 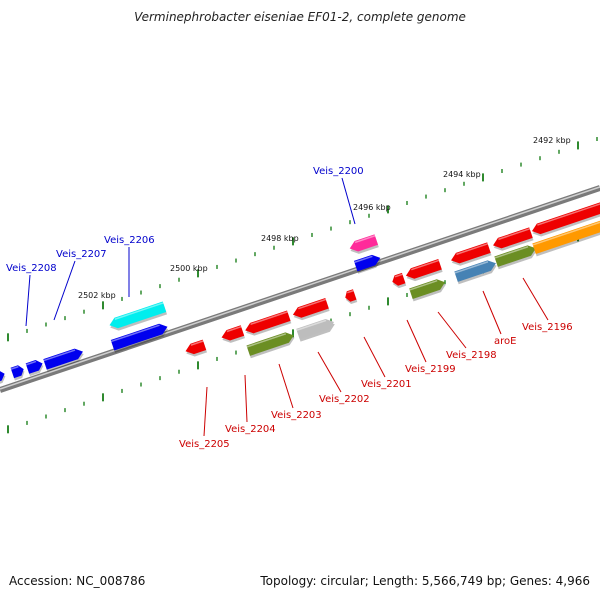 I want to click on gene-label: Veis_2205, so click(x=204, y=444).